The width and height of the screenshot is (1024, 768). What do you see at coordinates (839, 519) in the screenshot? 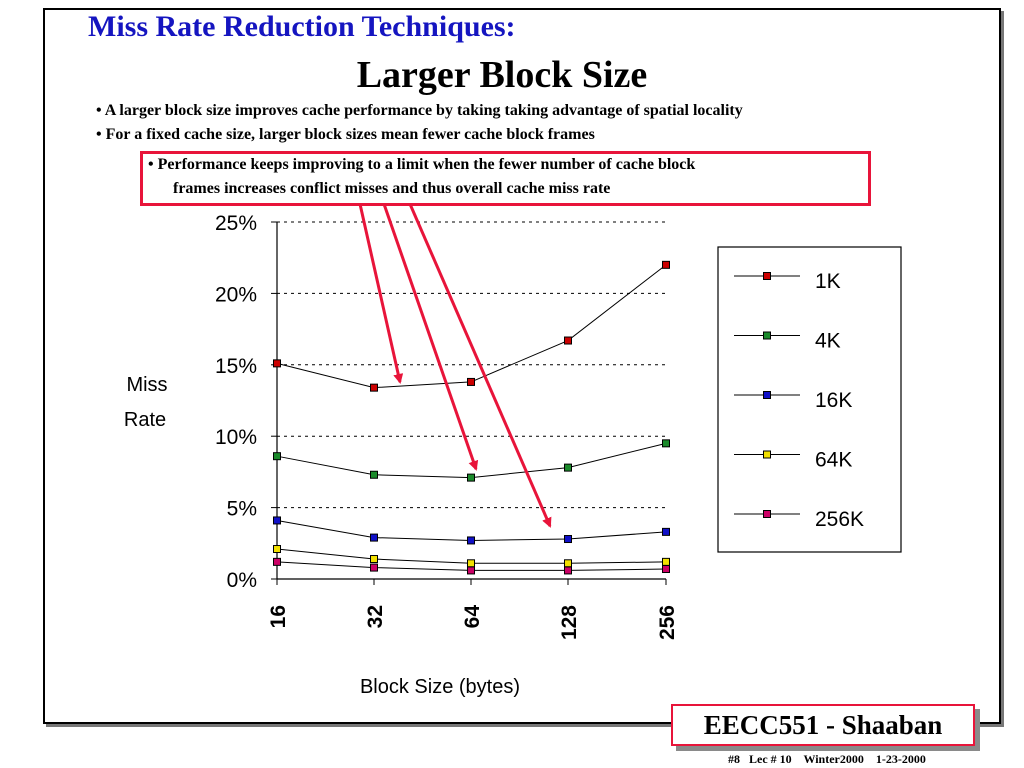
I see `legend-label: 256K` at bounding box center [839, 519].